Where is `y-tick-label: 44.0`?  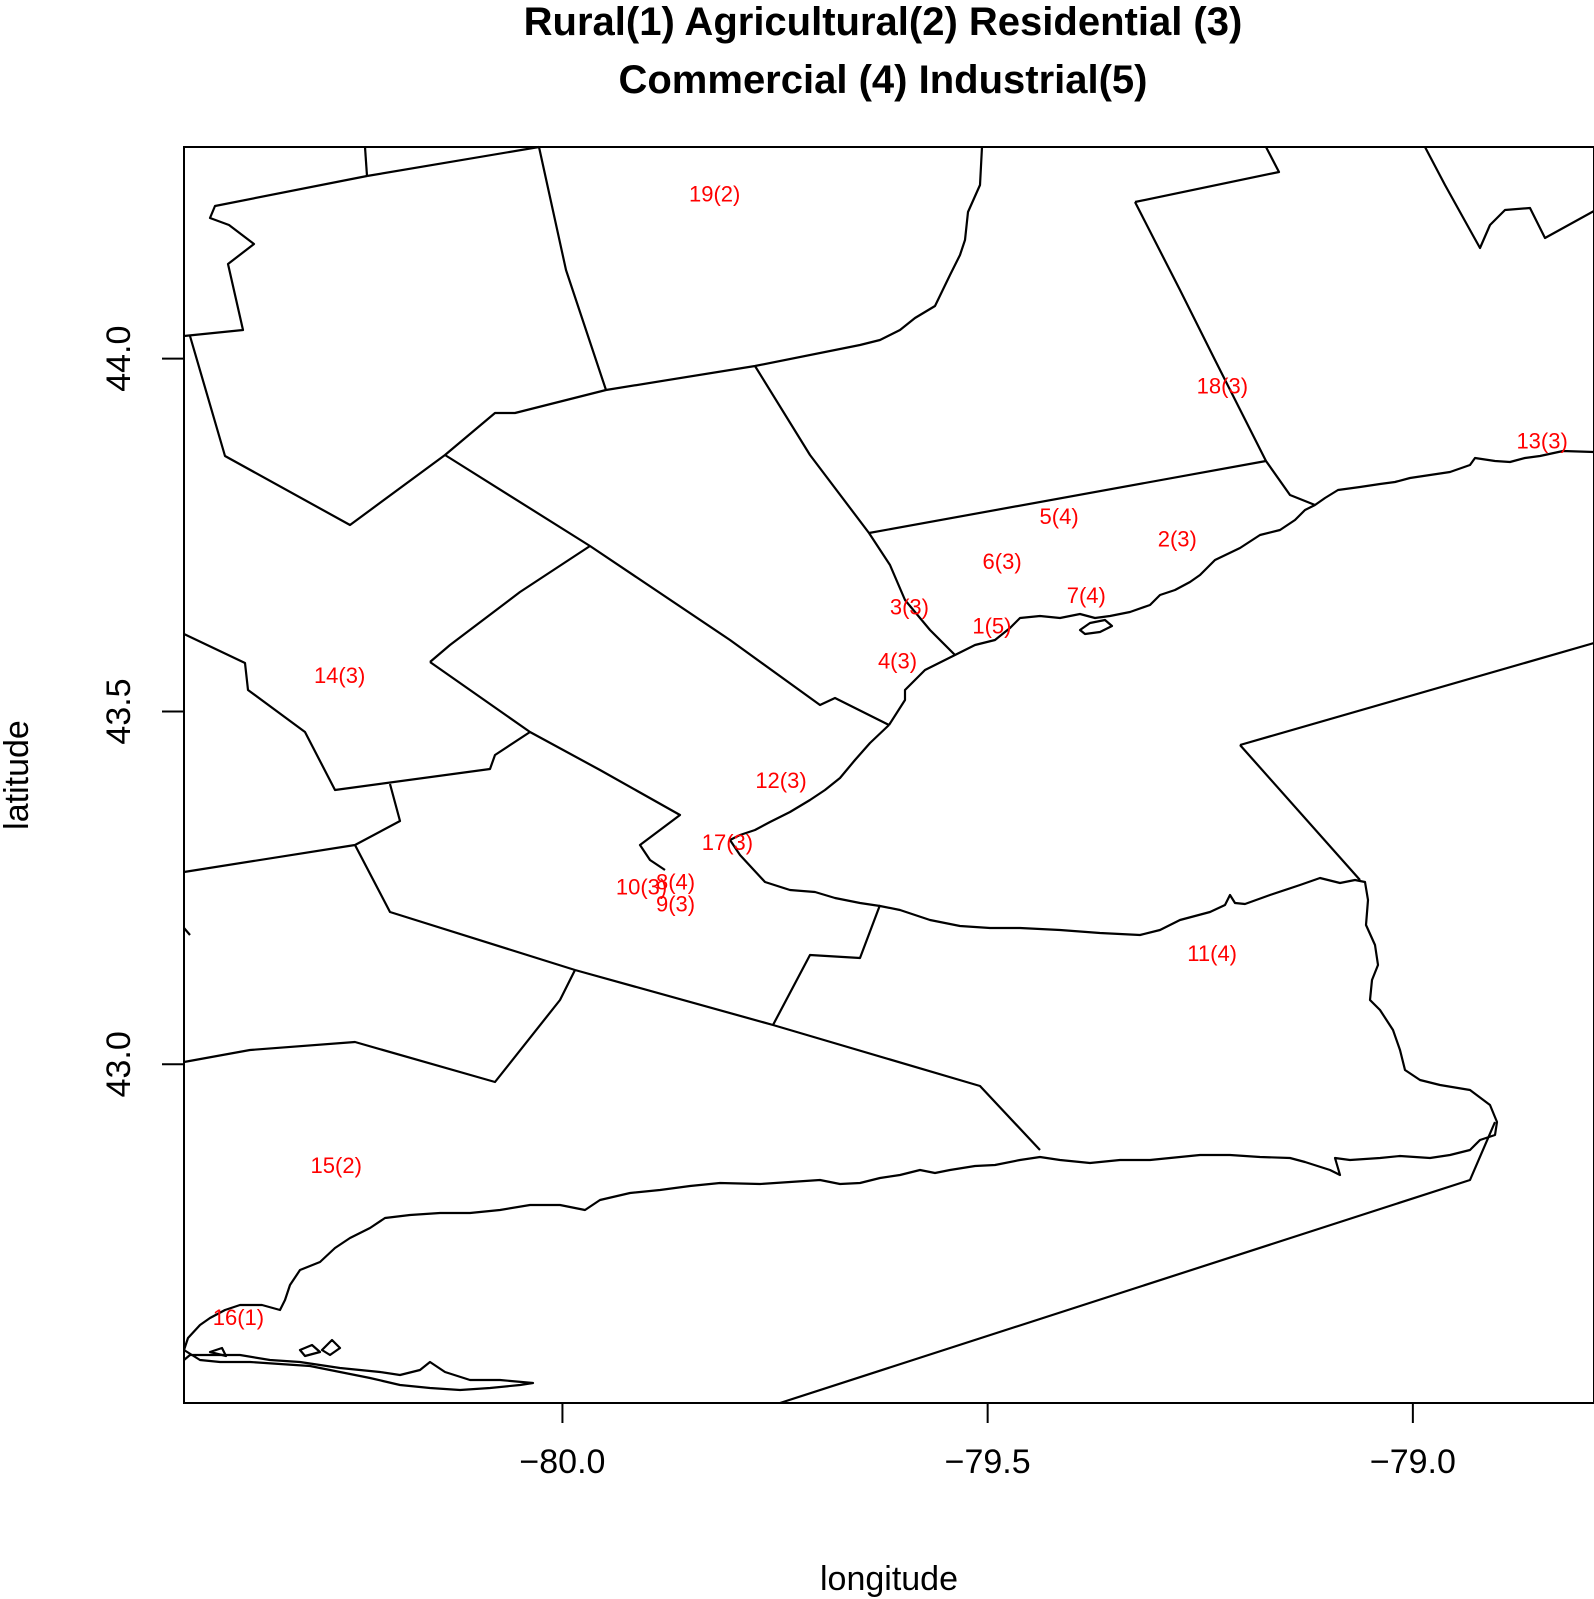 y-tick-label: 44.0 is located at coordinates (119, 359).